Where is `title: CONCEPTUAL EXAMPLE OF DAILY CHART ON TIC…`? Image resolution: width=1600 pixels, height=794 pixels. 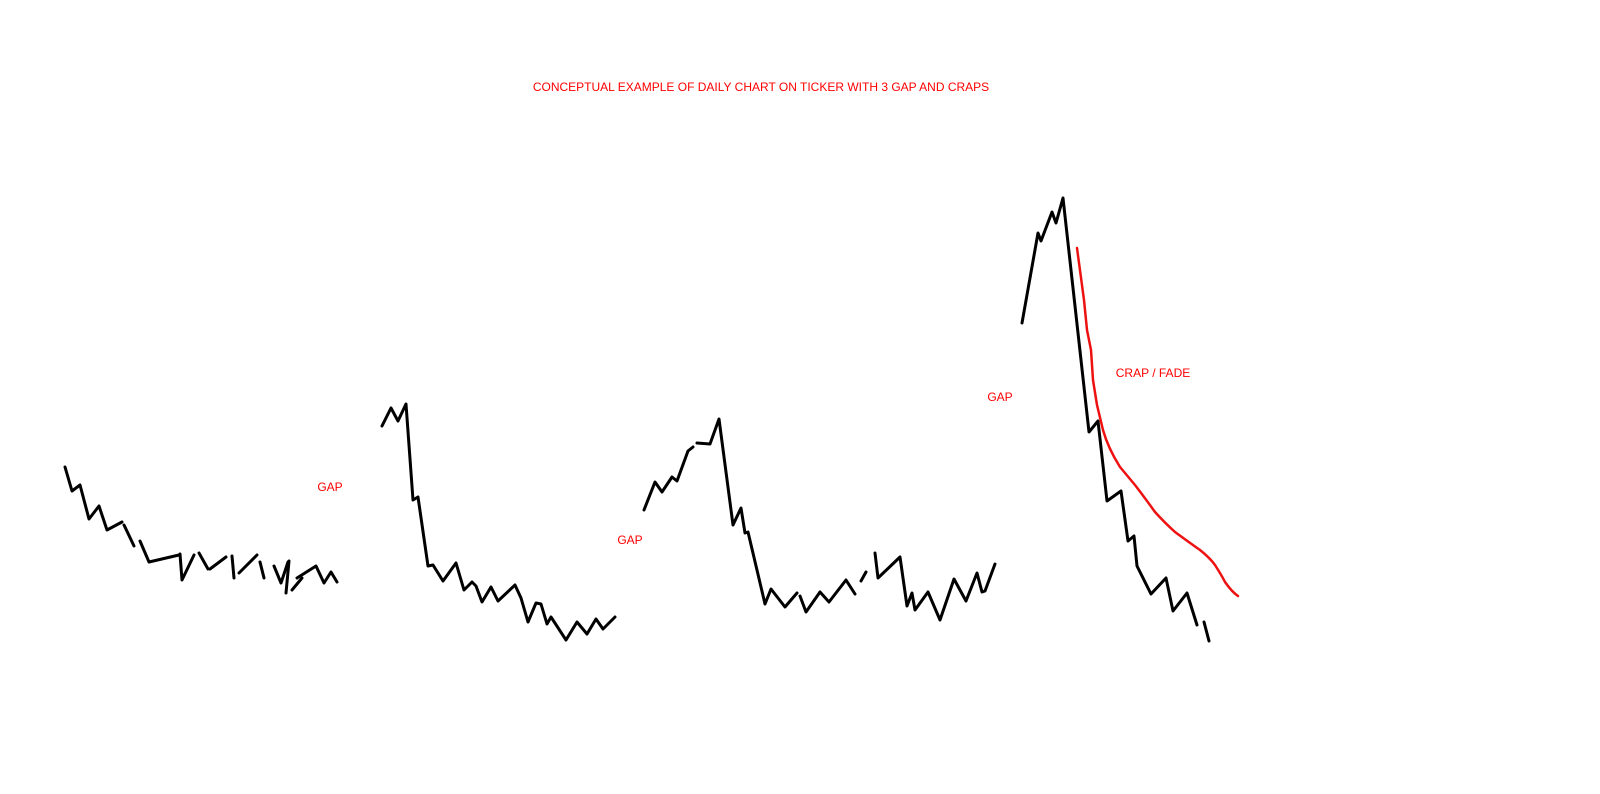
title: CONCEPTUAL EXAMPLE OF DAILY CHART ON TIC… is located at coordinates (761, 87).